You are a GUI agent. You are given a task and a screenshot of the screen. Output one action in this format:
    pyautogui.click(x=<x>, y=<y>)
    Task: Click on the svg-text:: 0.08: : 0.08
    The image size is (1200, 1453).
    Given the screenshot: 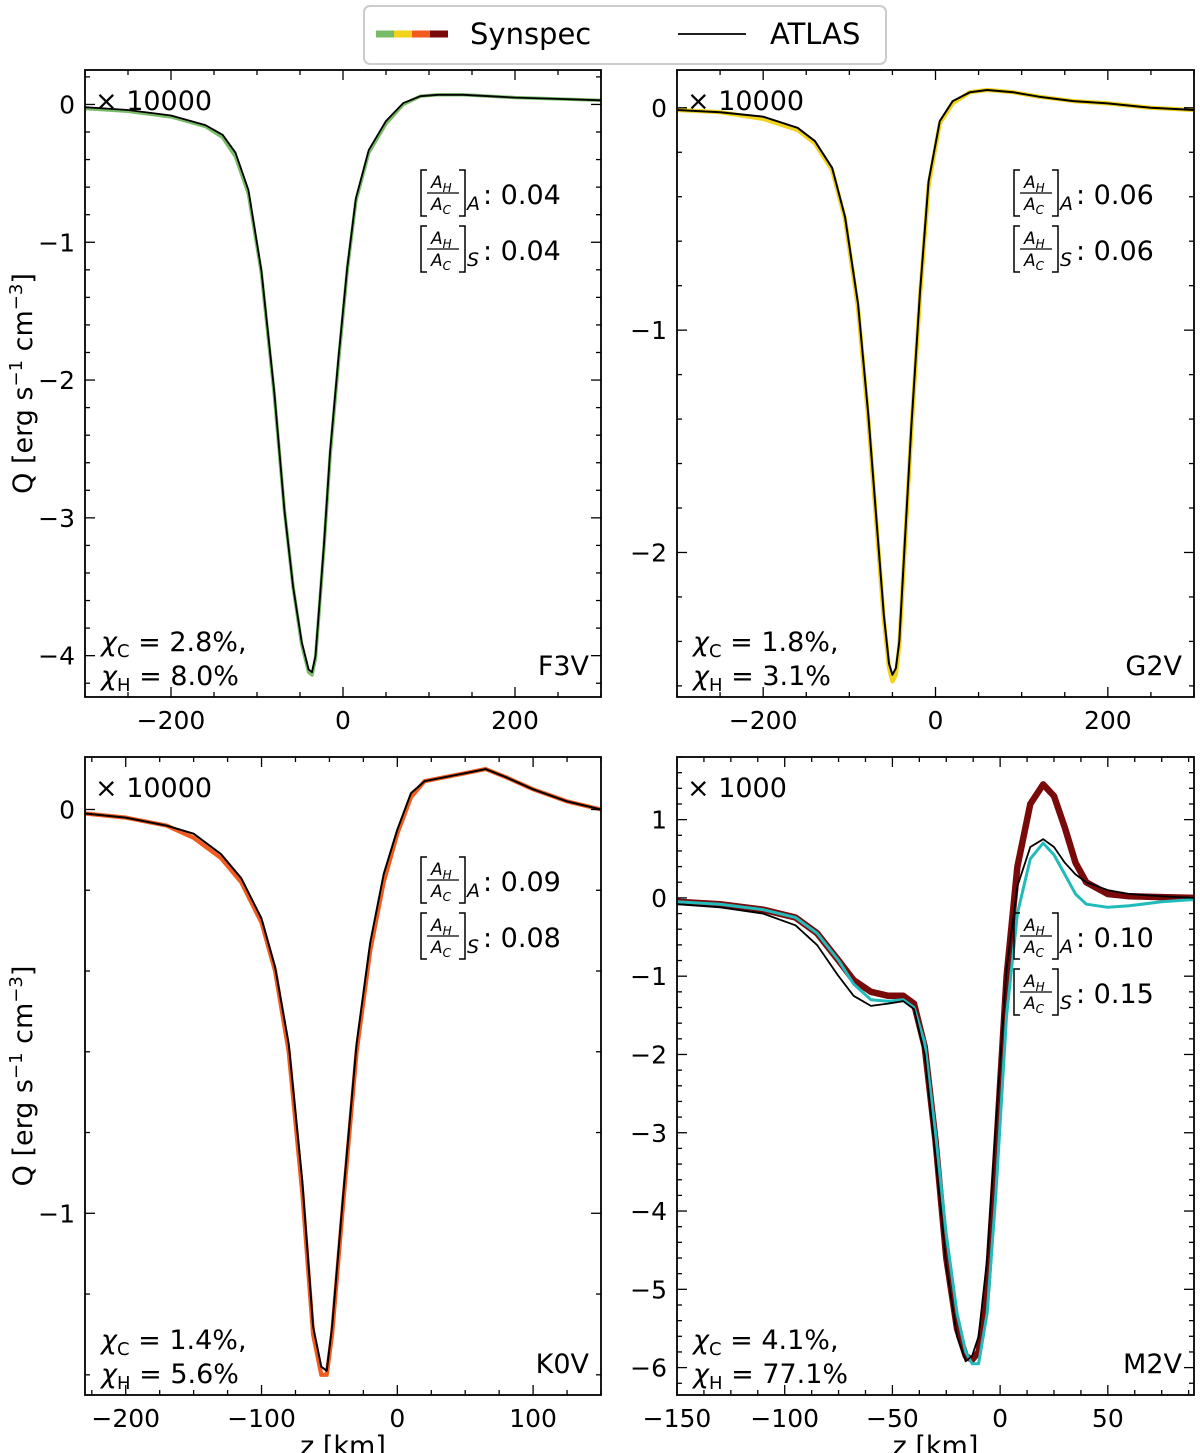 What is the action you would take?
    pyautogui.click(x=522, y=938)
    